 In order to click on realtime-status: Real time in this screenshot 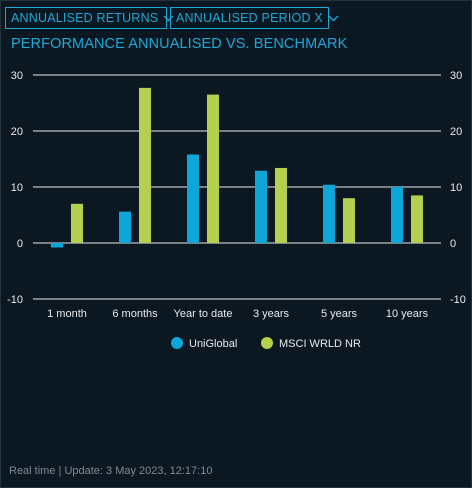, I will do `click(32, 471)`.